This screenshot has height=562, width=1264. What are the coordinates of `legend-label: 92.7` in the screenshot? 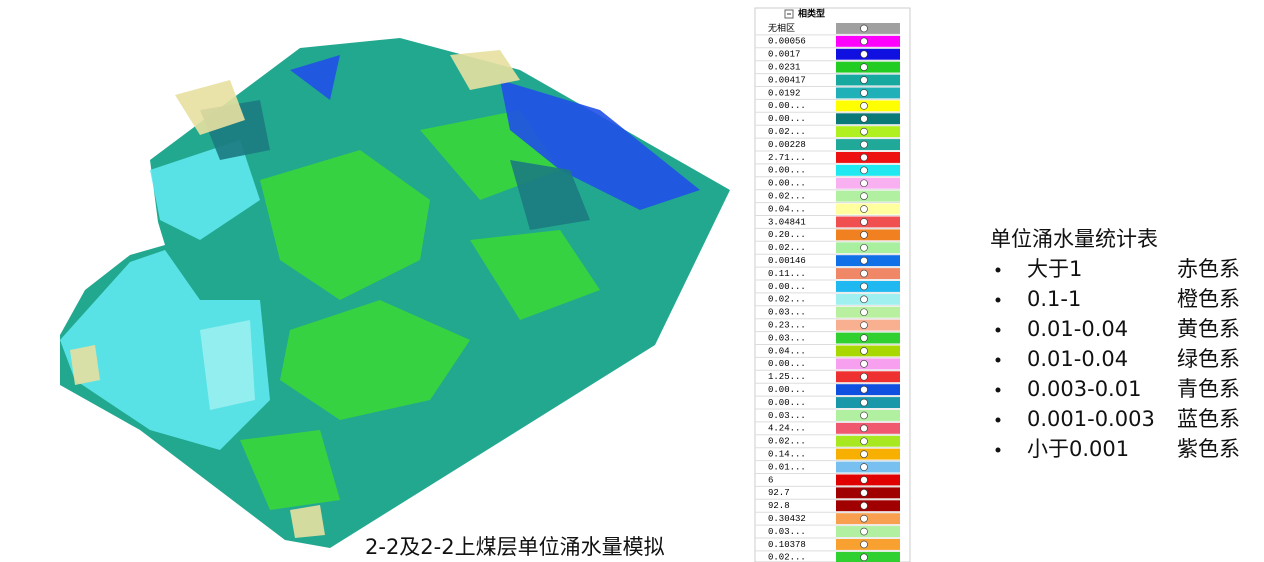 It's located at (779, 493).